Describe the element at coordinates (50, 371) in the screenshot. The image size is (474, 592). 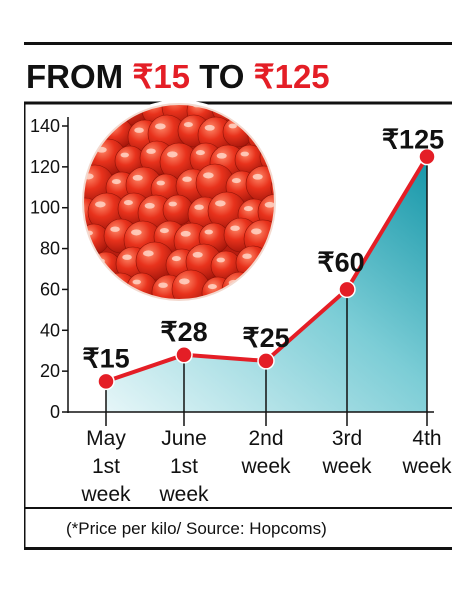
I see `y-tick-label: 20` at that location.